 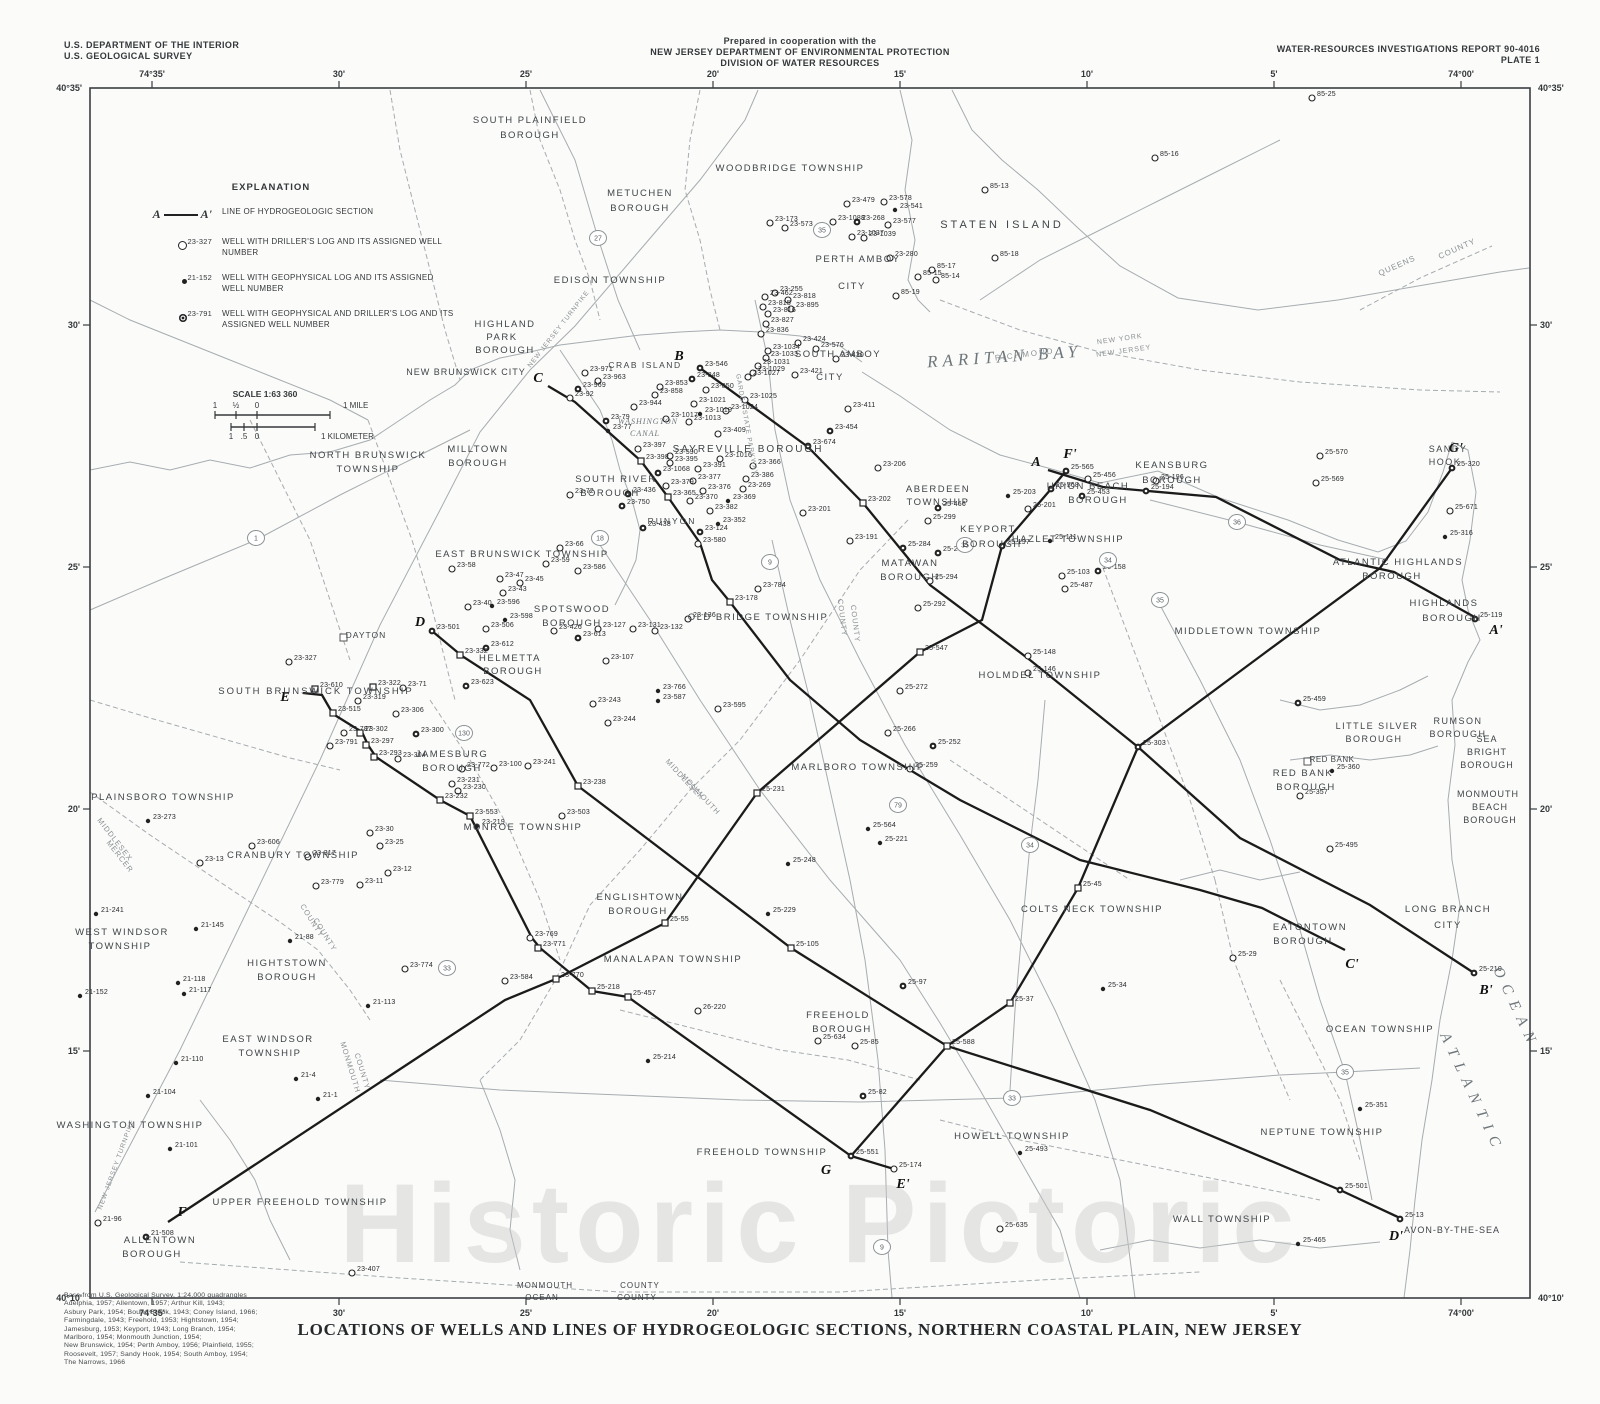 What do you see at coordinates (911, 206) in the screenshot?
I see `well-label: 23-541` at bounding box center [911, 206].